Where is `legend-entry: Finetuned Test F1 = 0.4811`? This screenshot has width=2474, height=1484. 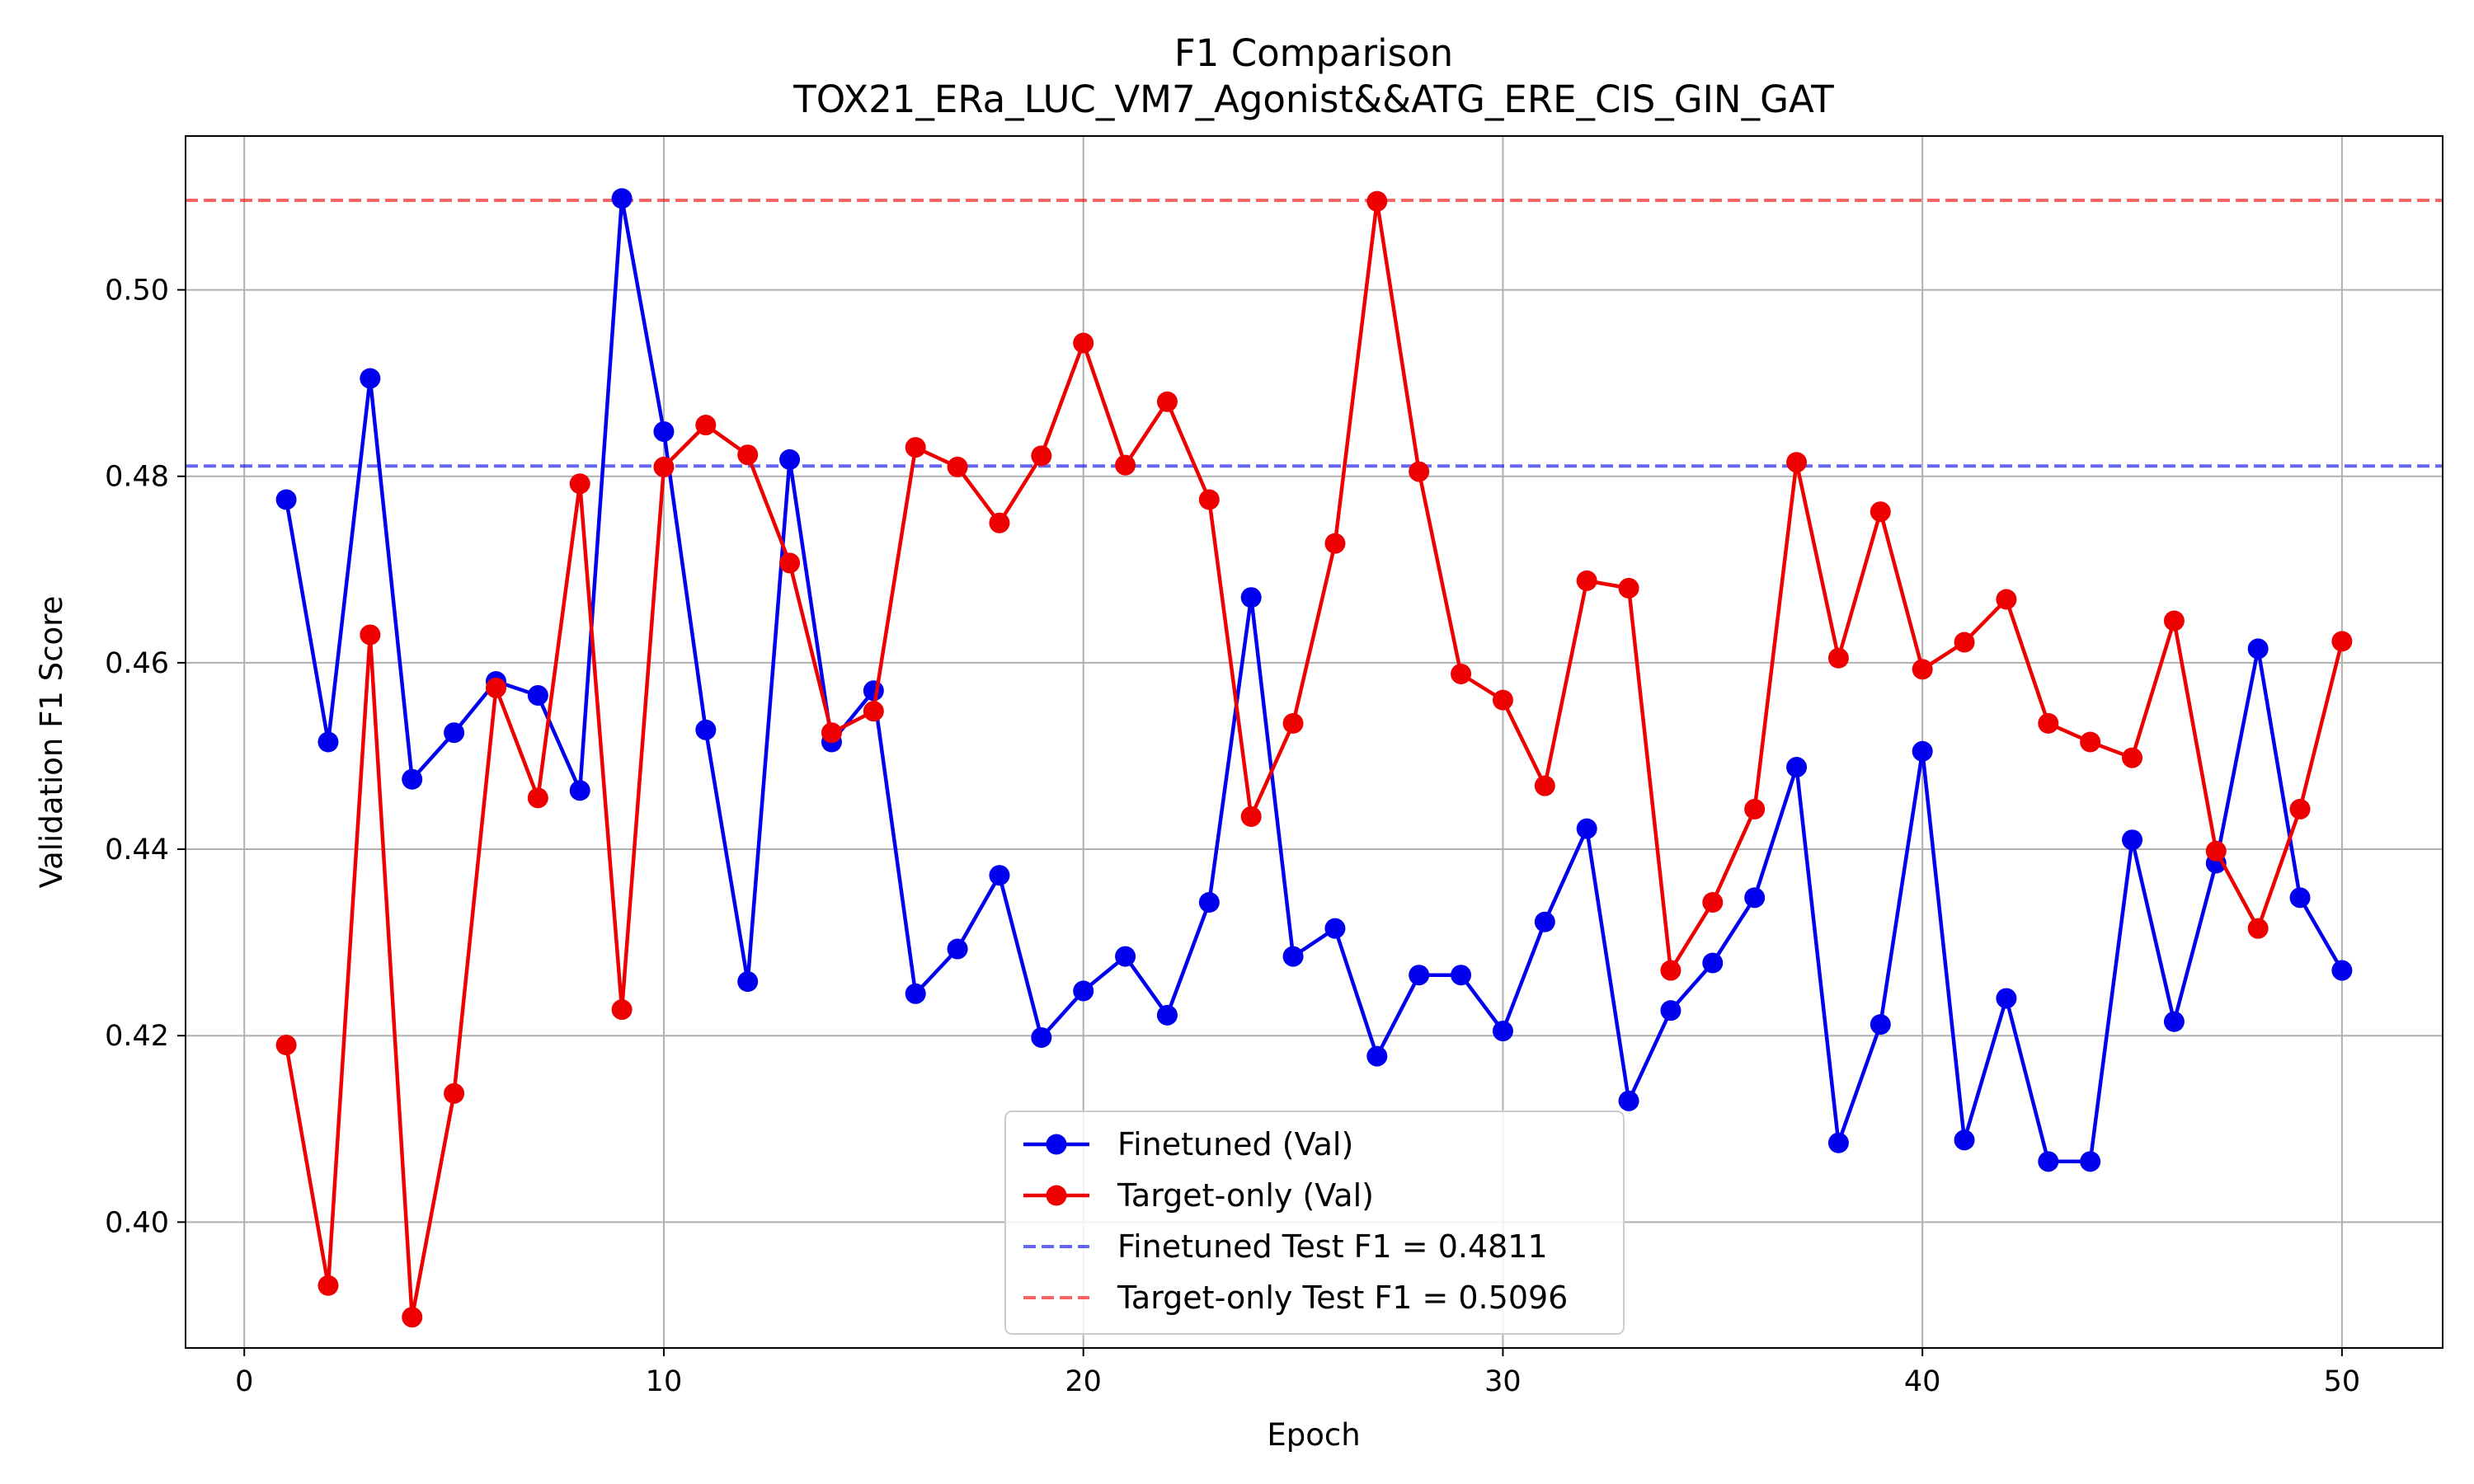 legend-entry: Finetuned Test F1 = 0.4811 is located at coordinates (1285, 1246).